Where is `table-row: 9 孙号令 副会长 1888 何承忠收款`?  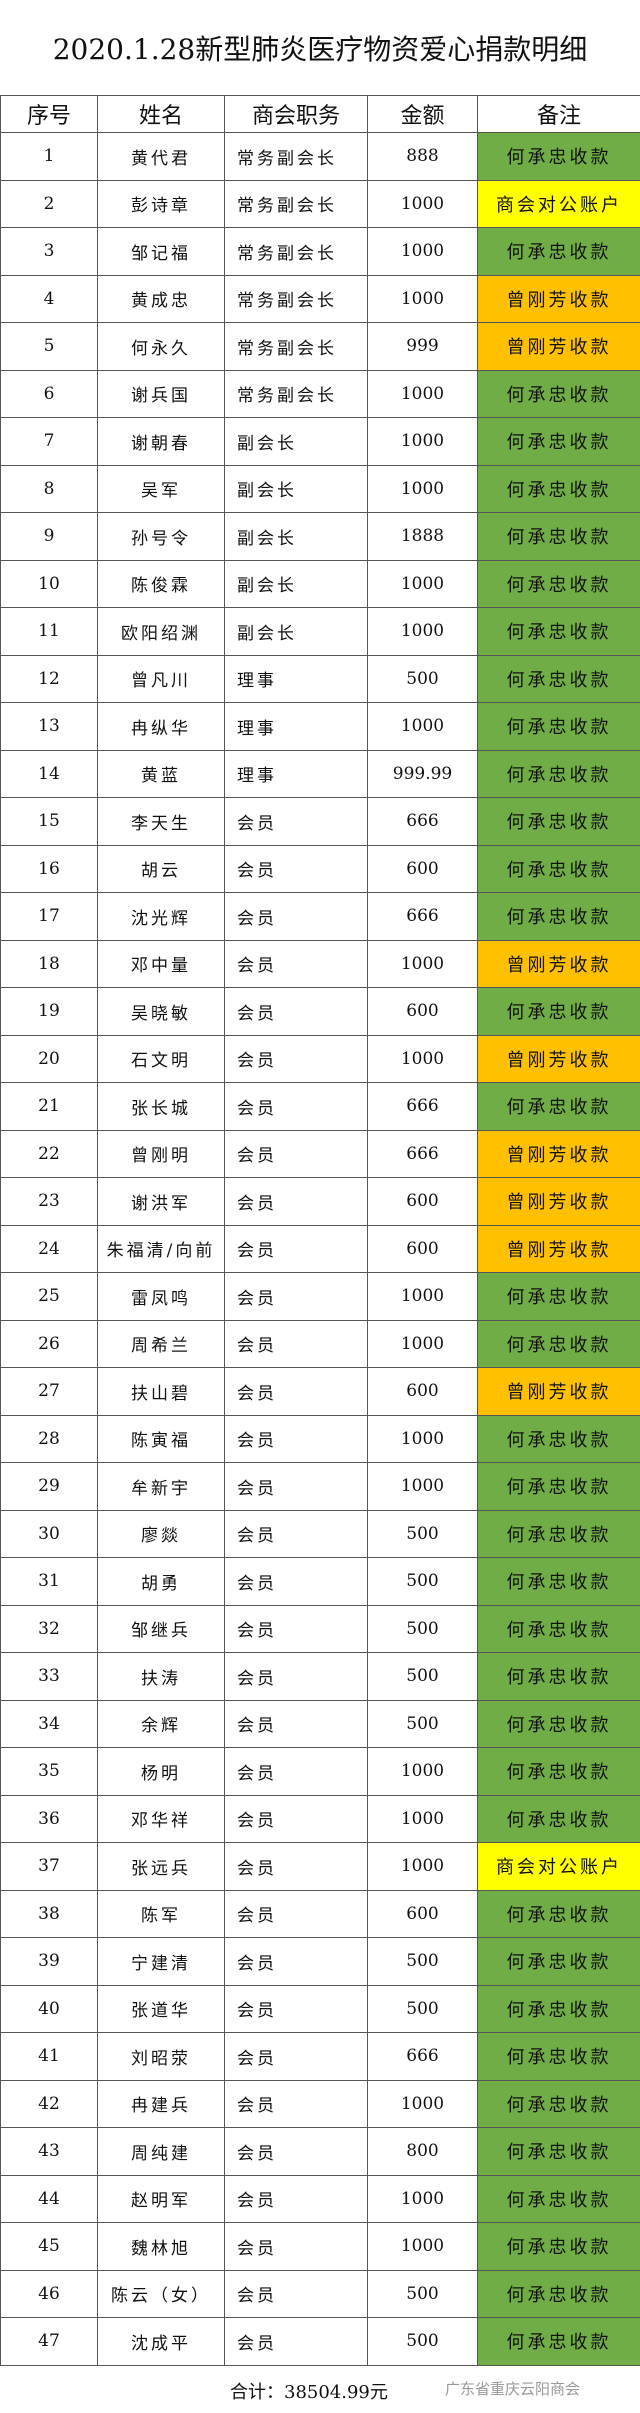 table-row: 9 孙号令 副会长 1888 何承忠收款 is located at coordinates (320, 536).